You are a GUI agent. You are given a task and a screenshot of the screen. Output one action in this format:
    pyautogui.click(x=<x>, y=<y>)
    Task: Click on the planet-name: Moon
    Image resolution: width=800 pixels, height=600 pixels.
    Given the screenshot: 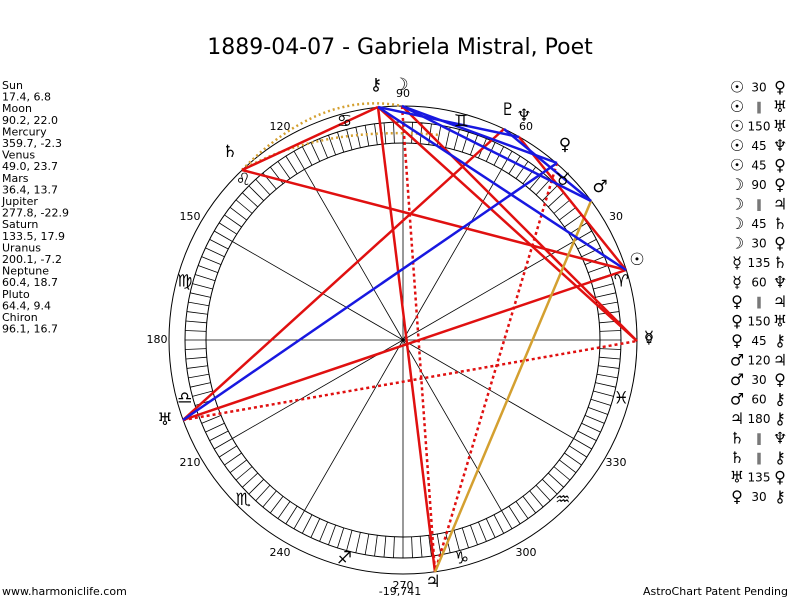 What is the action you would take?
    pyautogui.click(x=17, y=108)
    